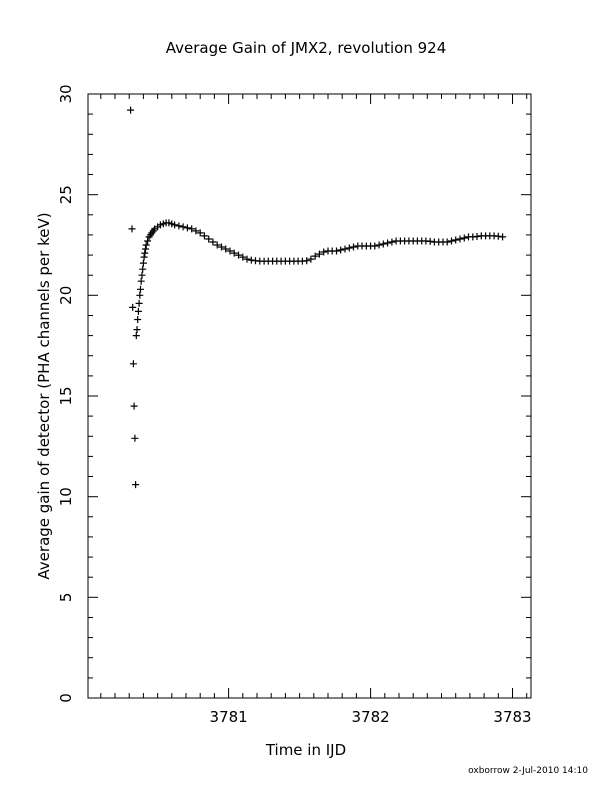 The width and height of the screenshot is (612, 792). What do you see at coordinates (66, 496) in the screenshot?
I see `y-tick-label: 10` at bounding box center [66, 496].